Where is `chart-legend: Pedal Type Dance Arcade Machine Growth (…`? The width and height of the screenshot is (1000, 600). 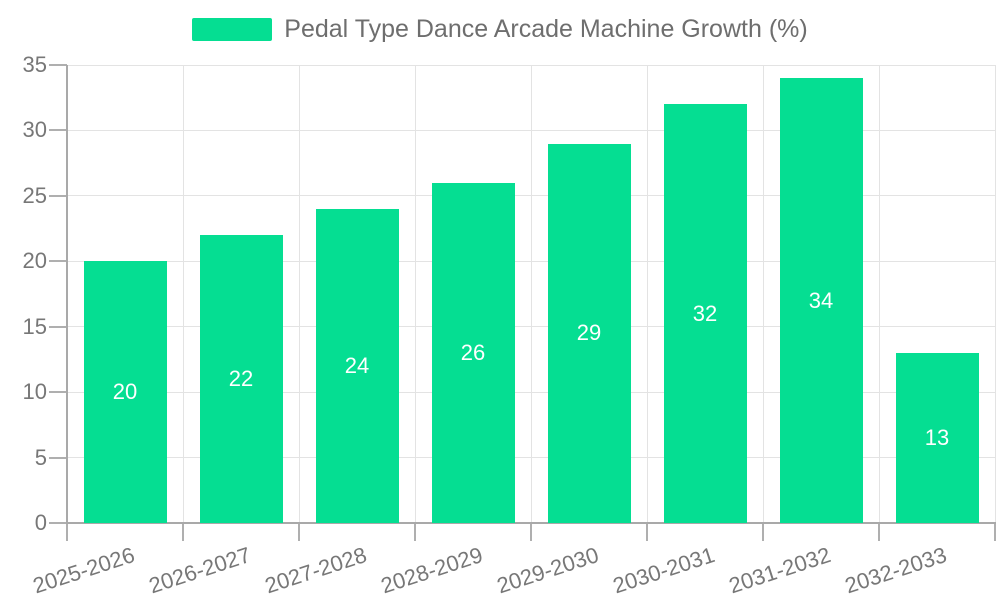 chart-legend: Pedal Type Dance Arcade Machine Growth (… is located at coordinates (500, 29).